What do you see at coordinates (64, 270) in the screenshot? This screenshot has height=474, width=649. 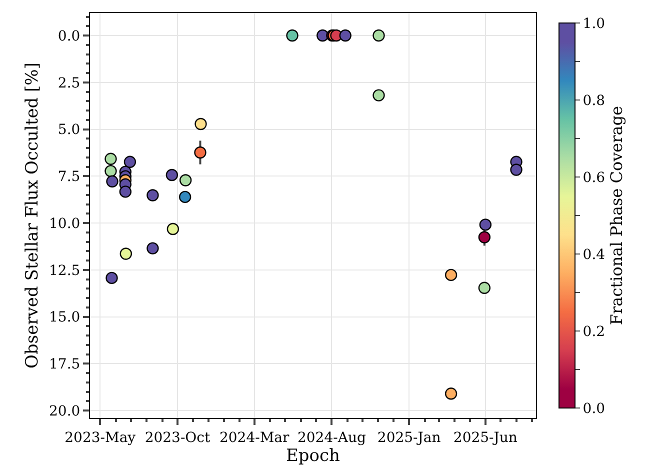 I see `y-tick-label: 12.5` at bounding box center [64, 270].